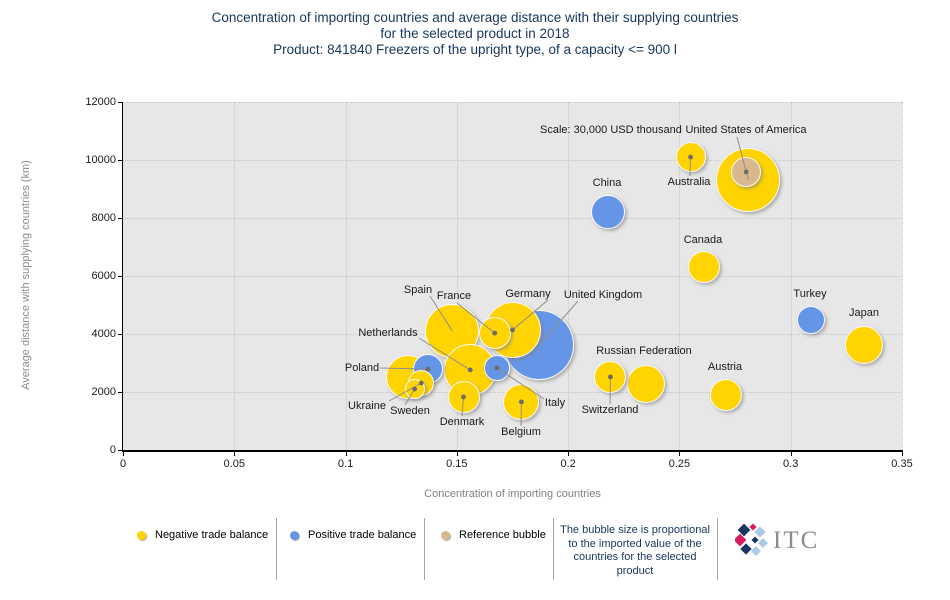 The height and width of the screenshot is (600, 950). What do you see at coordinates (703, 240) in the screenshot?
I see `country-label-canada: Canada` at bounding box center [703, 240].